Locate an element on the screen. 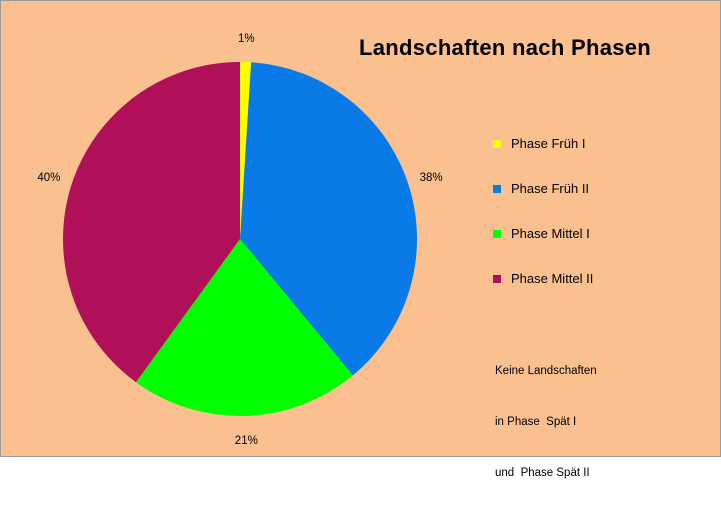 This screenshot has height=516, width=721. legend-item-phase-mittel-2: Phase Mittel II is located at coordinates (543, 278).